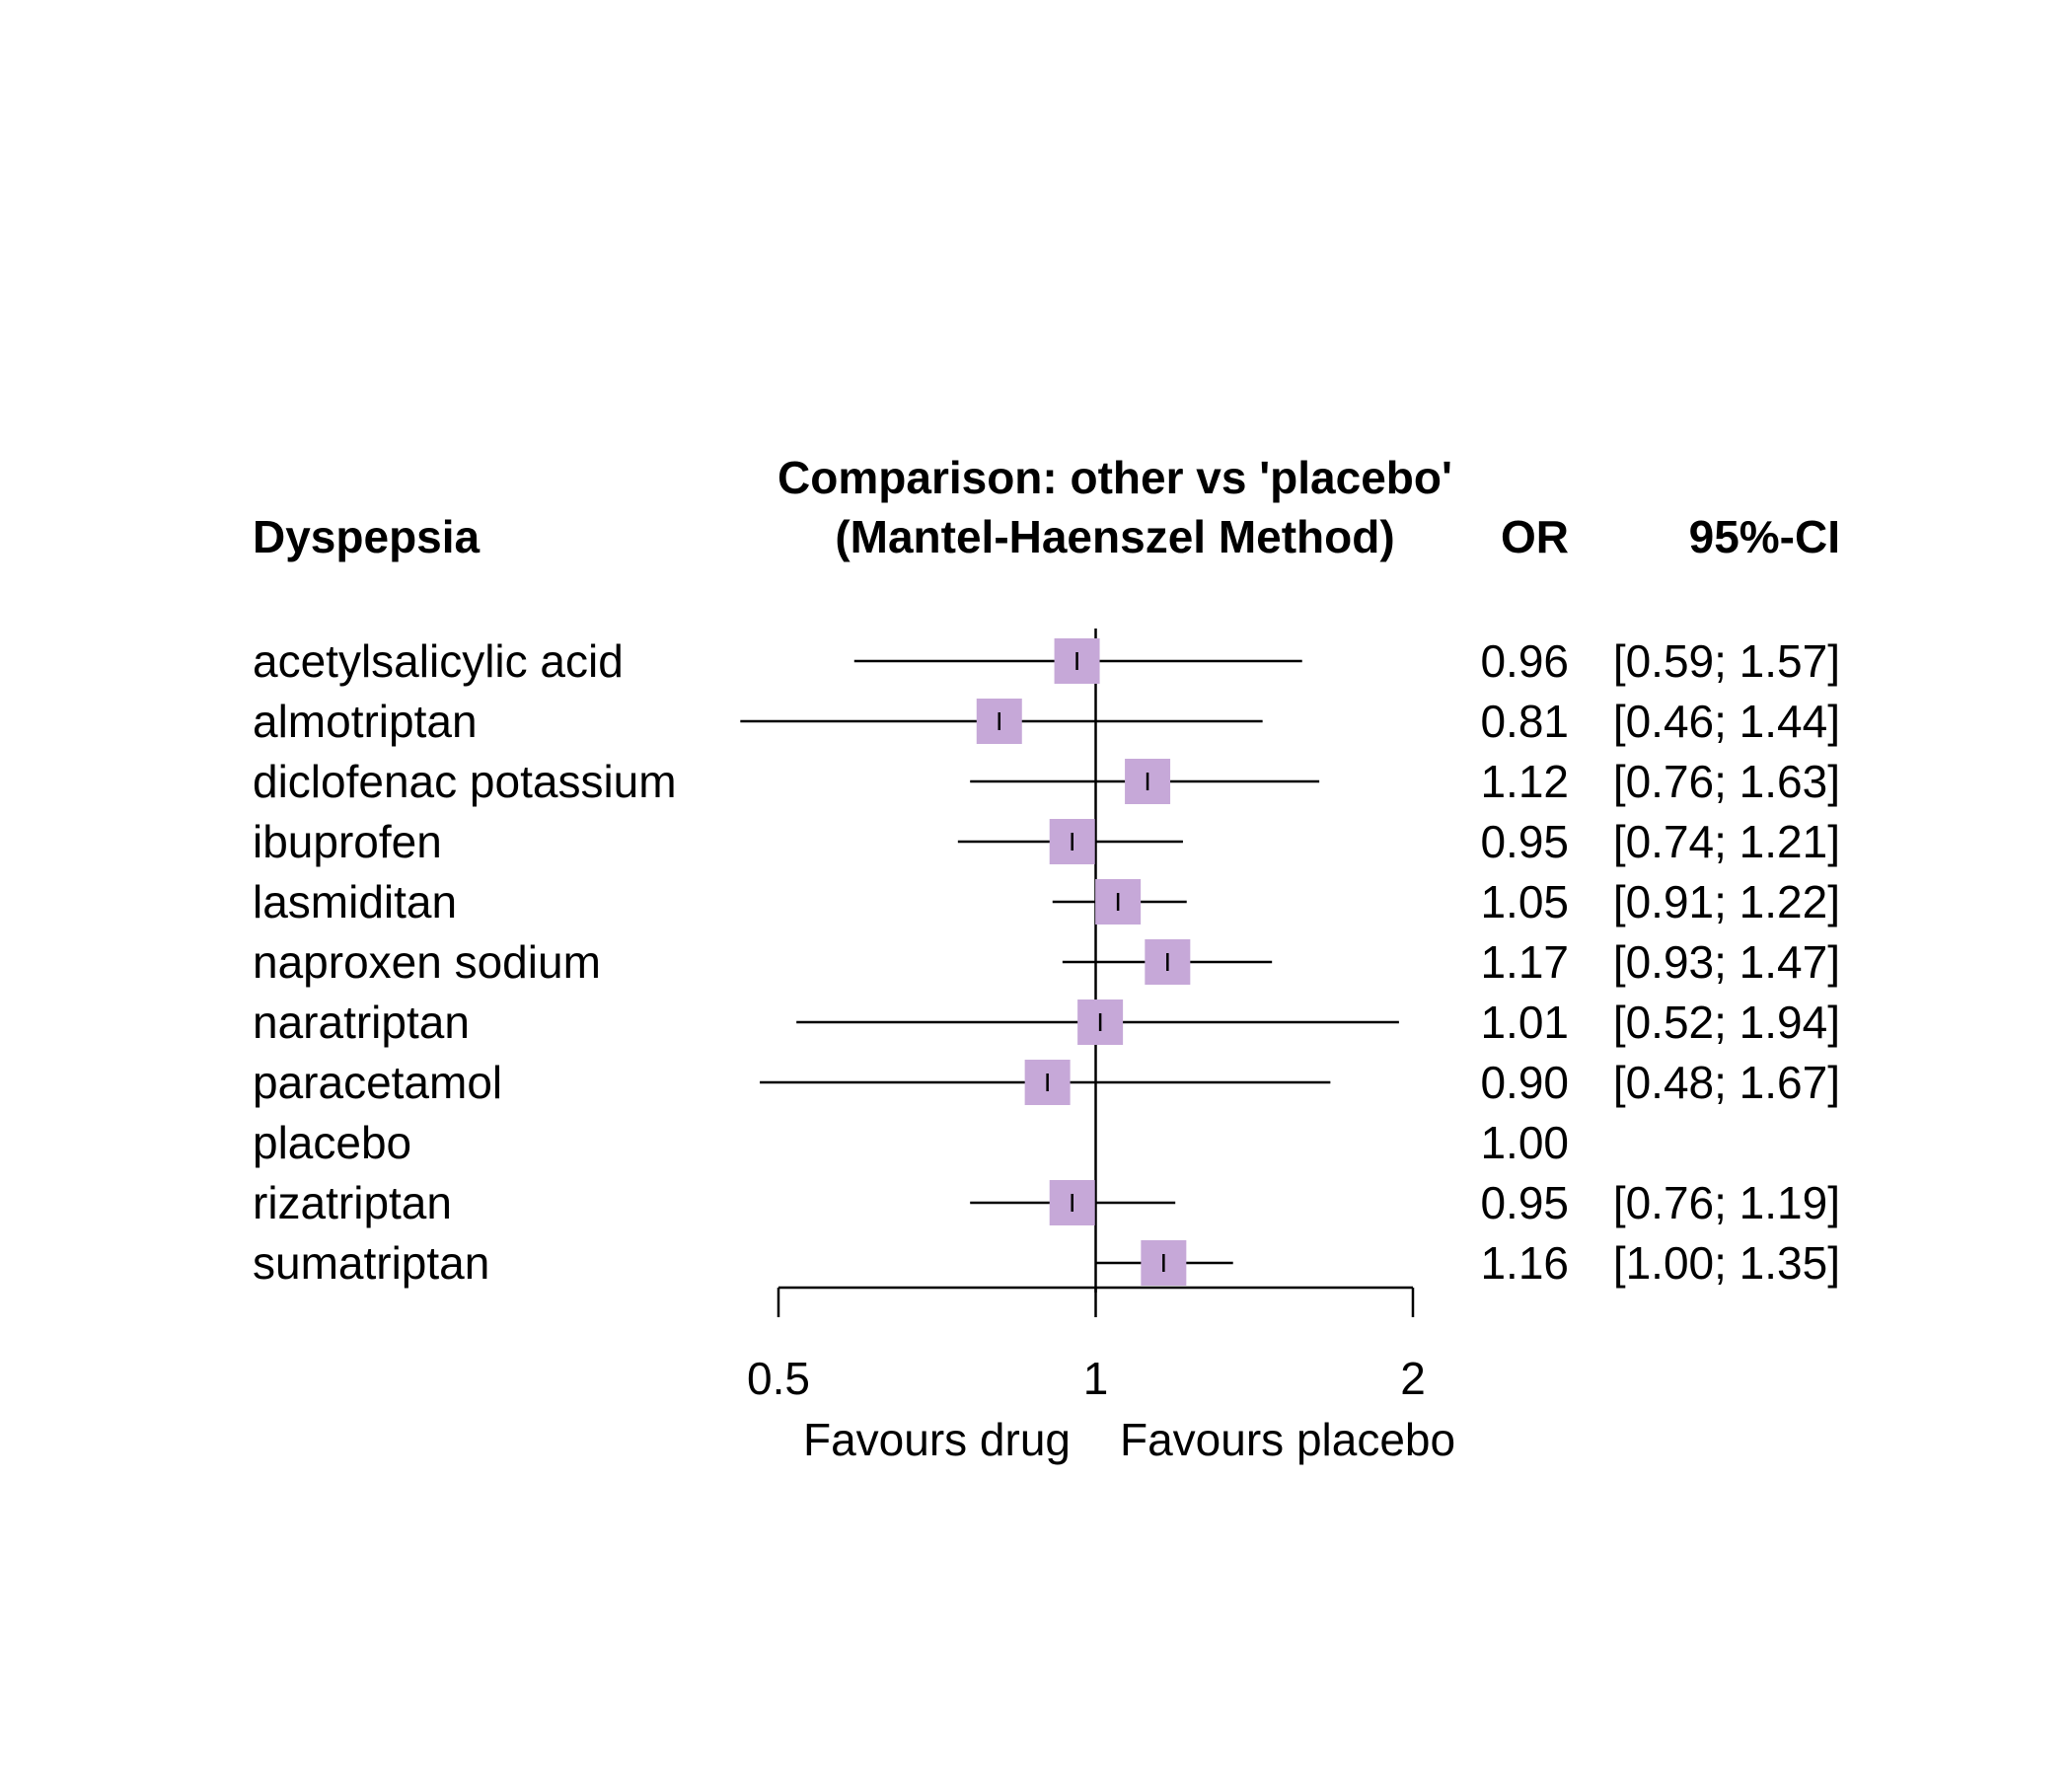 This screenshot has height=1776, width=2072. Describe the element at coordinates (366, 722) in the screenshot. I see `study-label: almotriptan` at that location.